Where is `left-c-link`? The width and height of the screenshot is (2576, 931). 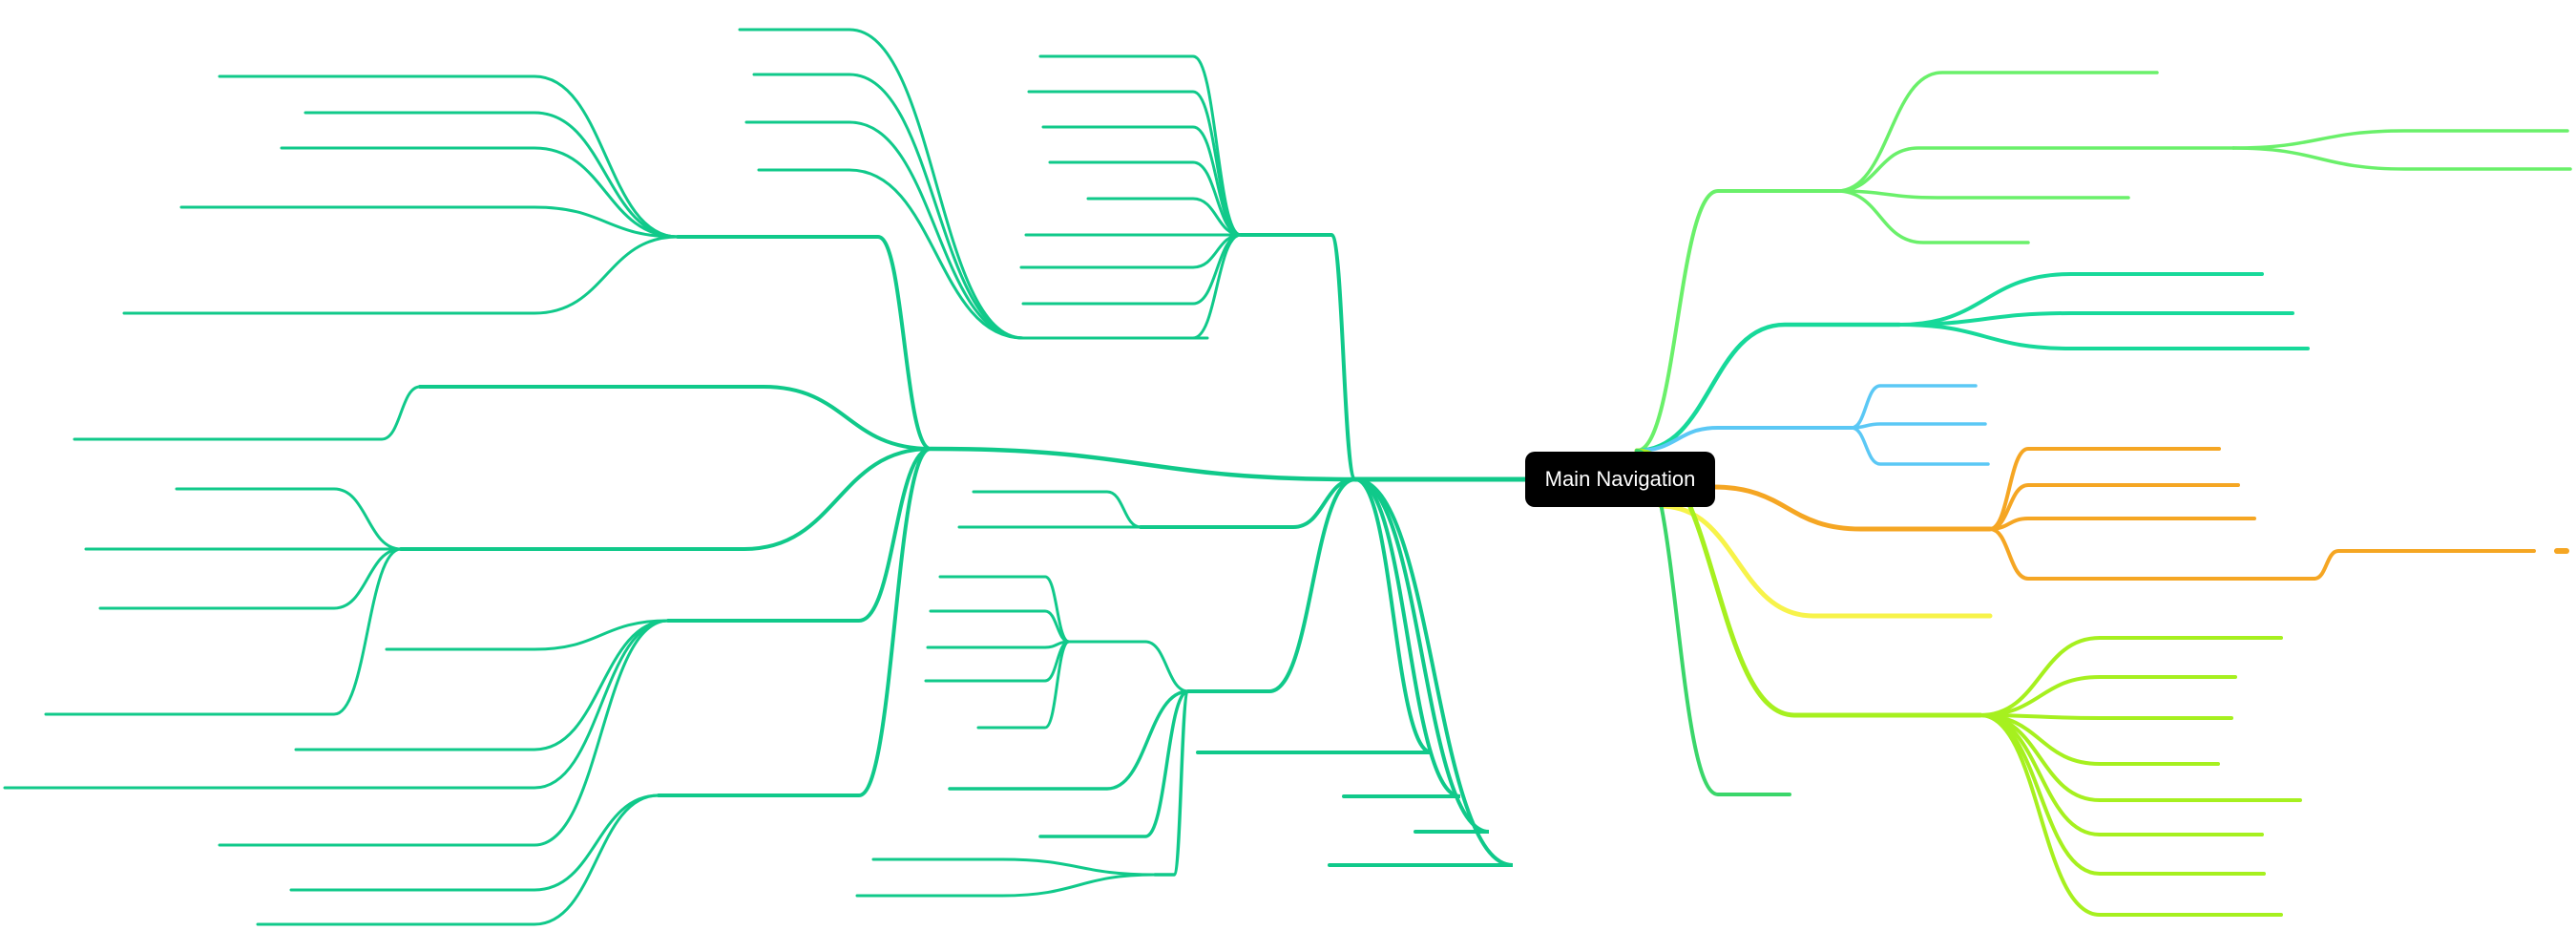 left-c-link is located at coordinates (1143, 464).